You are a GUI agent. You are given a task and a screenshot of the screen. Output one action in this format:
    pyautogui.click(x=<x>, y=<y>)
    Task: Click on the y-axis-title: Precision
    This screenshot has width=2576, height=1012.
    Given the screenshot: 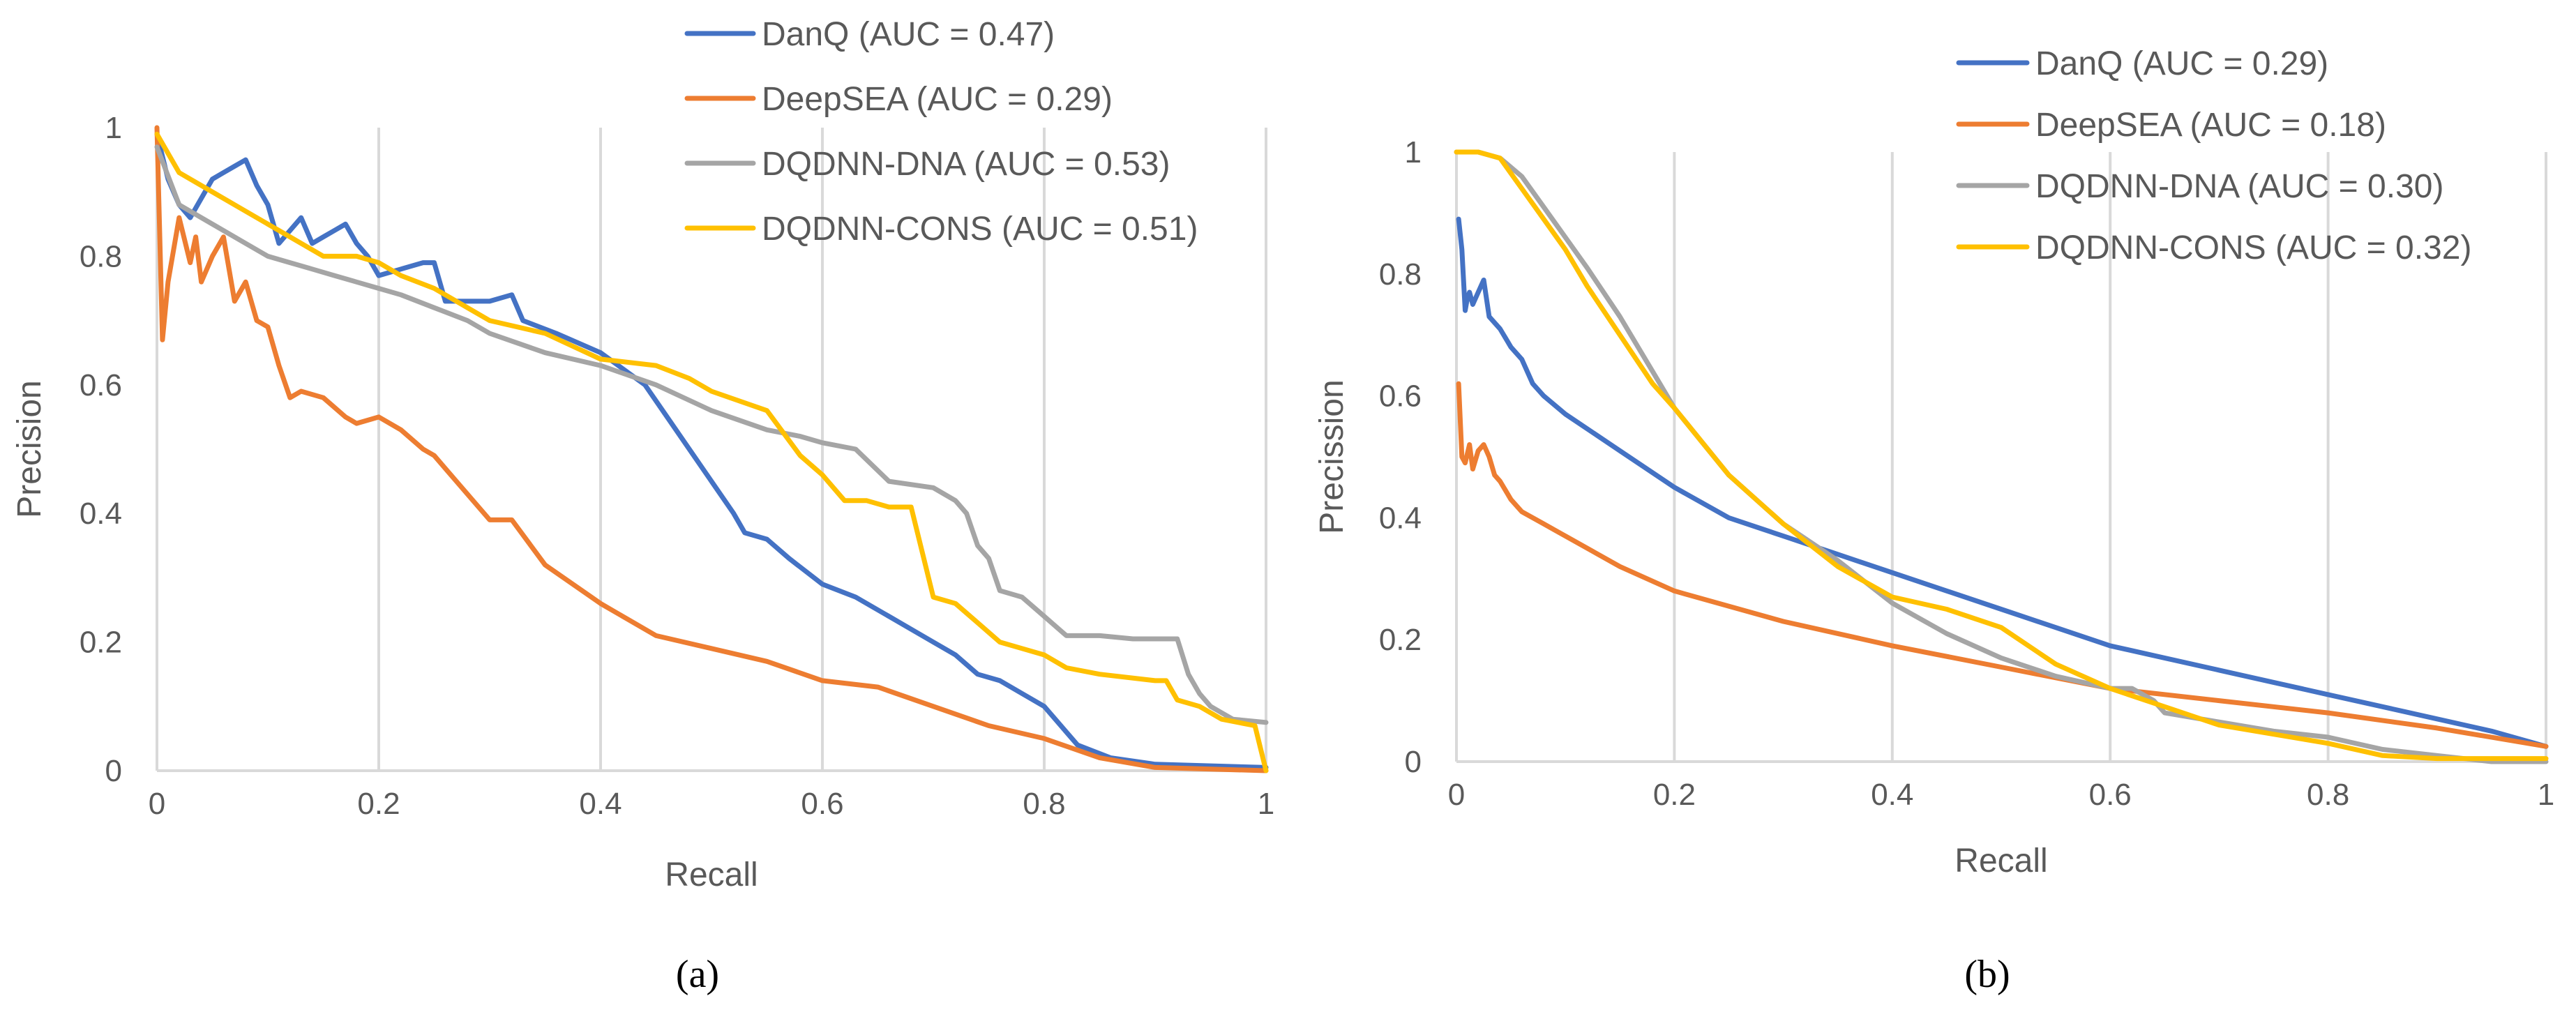 What is the action you would take?
    pyautogui.click(x=29, y=449)
    